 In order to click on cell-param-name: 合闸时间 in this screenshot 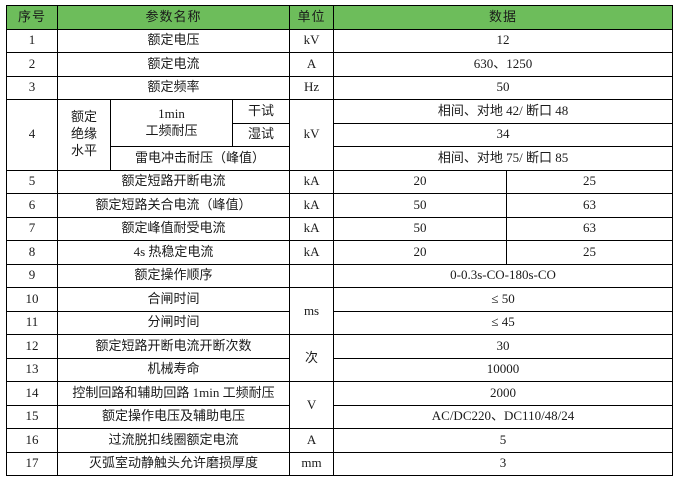, I will do `click(173, 299)`.